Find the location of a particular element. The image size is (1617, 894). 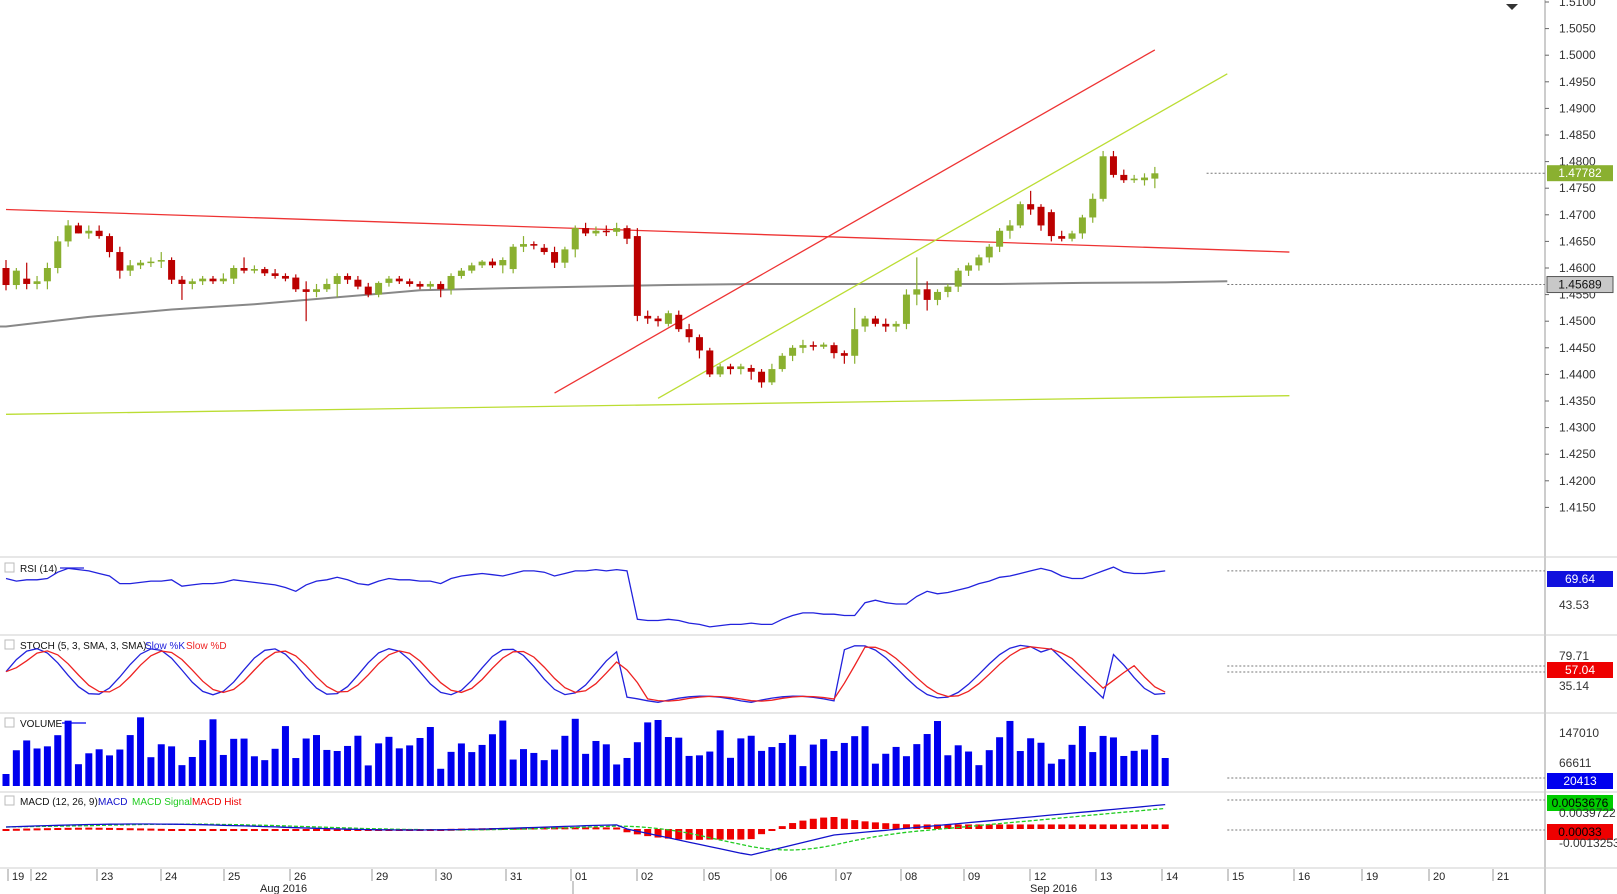

rsi-panel: RSI (14) is located at coordinates (774, 595).